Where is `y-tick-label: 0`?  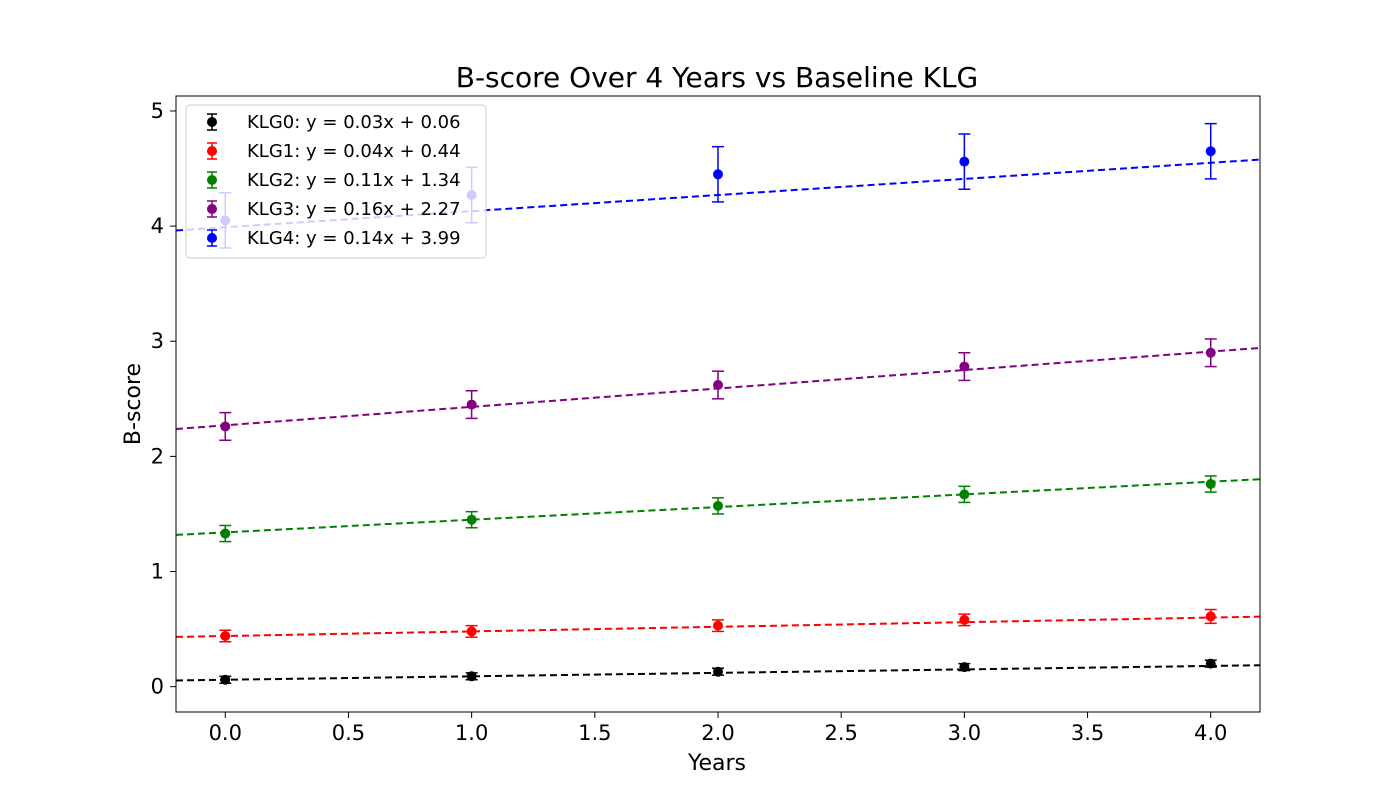 y-tick-label: 0 is located at coordinates (157, 687).